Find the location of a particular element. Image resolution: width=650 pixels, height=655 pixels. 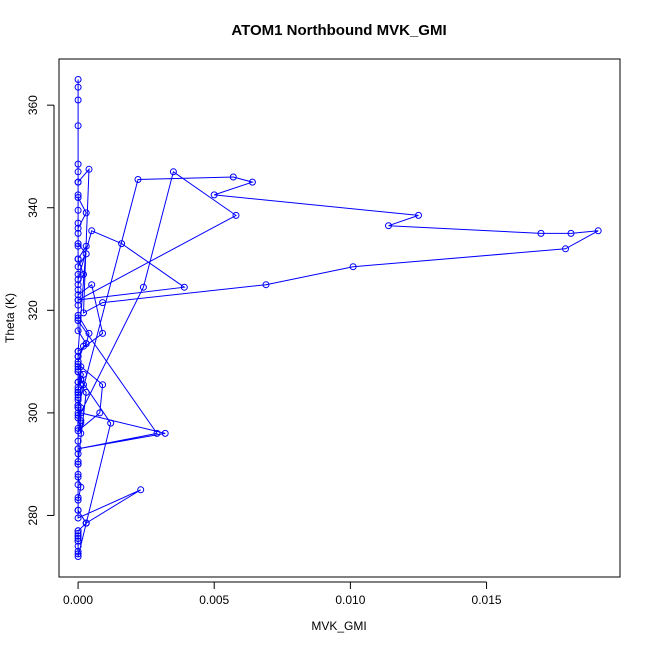

y-tick-label: 340 is located at coordinates (33, 207).